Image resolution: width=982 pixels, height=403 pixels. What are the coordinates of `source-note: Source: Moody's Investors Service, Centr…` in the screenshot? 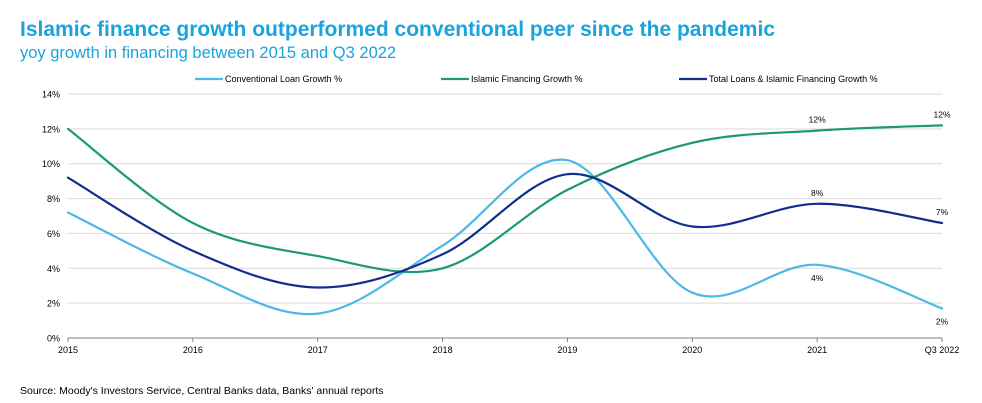 It's located at (202, 391).